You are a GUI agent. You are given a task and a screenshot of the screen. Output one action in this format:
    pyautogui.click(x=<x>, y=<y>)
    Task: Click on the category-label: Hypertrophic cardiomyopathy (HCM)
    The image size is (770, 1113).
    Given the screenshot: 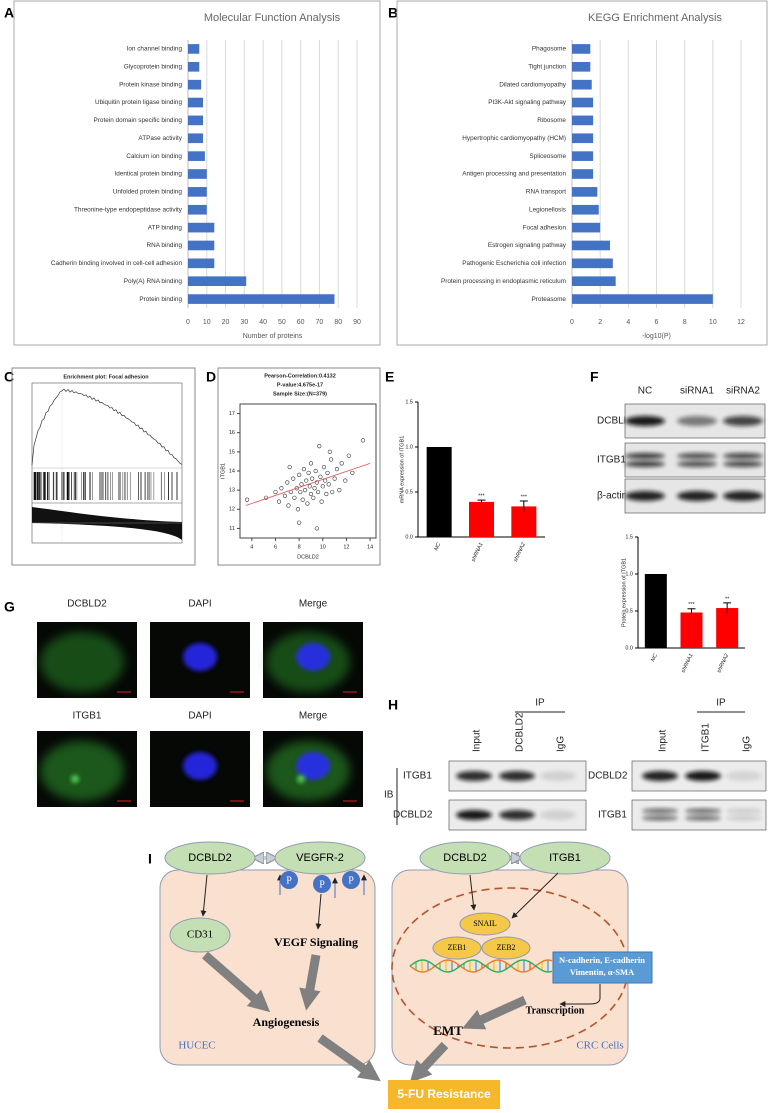 What is the action you would take?
    pyautogui.click(x=514, y=138)
    